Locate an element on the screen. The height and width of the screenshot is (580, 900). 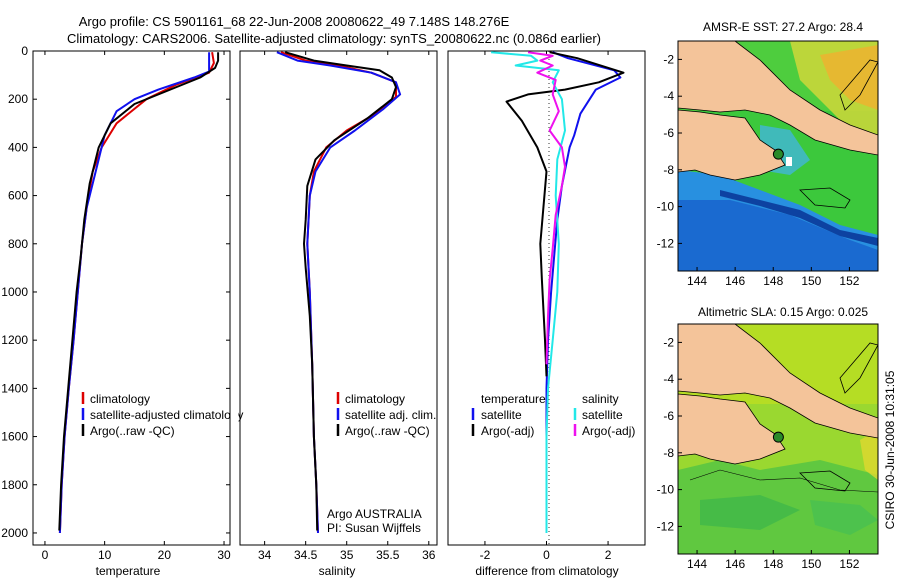
sla-map-frame is located at coordinates (778, 439).